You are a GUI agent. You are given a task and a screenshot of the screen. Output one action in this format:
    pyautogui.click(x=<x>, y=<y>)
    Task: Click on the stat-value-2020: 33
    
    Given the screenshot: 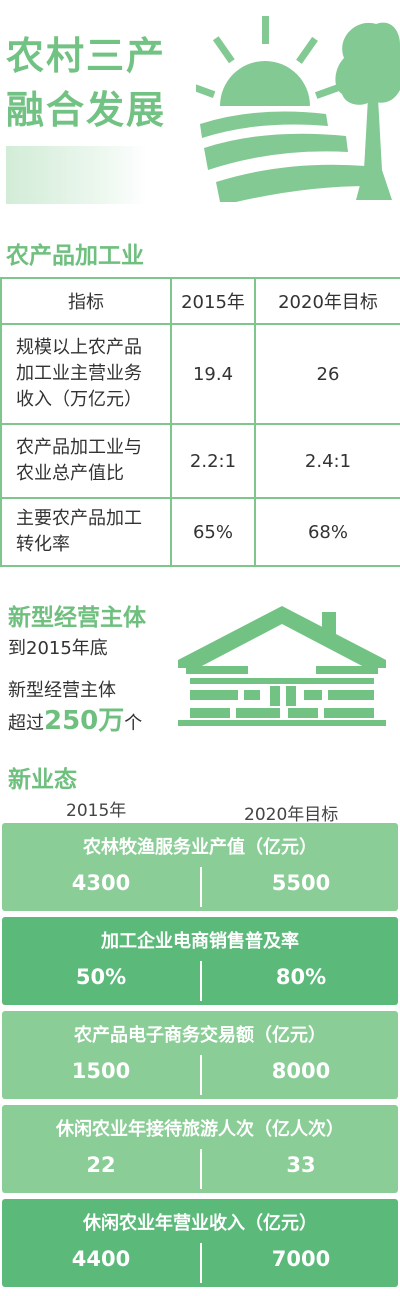 What is the action you would take?
    pyautogui.click(x=301, y=1165)
    